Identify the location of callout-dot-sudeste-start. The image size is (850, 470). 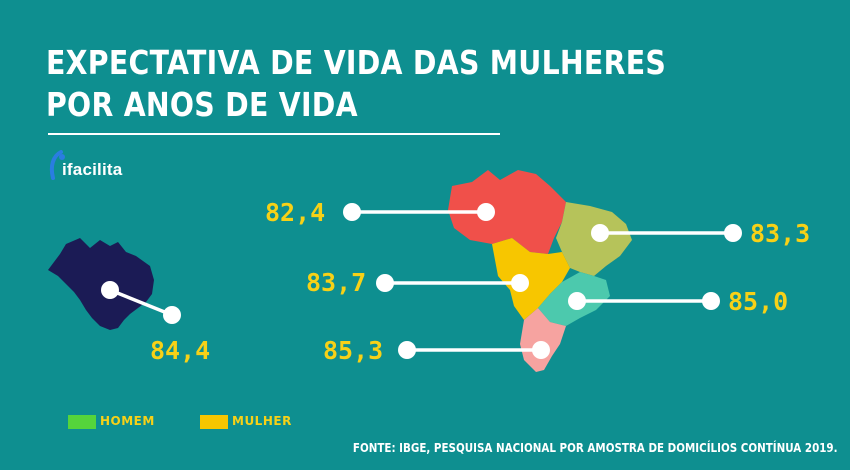
(577, 301).